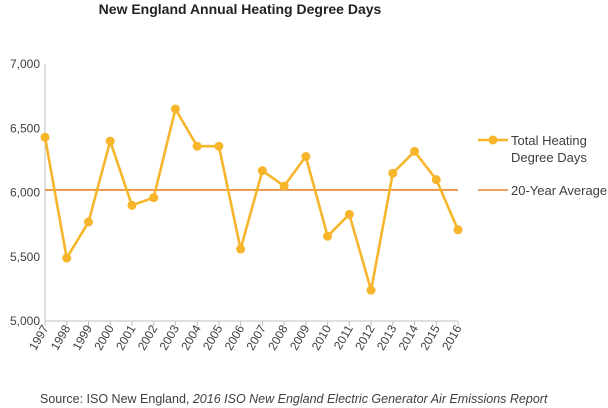  Describe the element at coordinates (191, 337) in the screenshot. I see `x-tick-label: 2004` at that location.